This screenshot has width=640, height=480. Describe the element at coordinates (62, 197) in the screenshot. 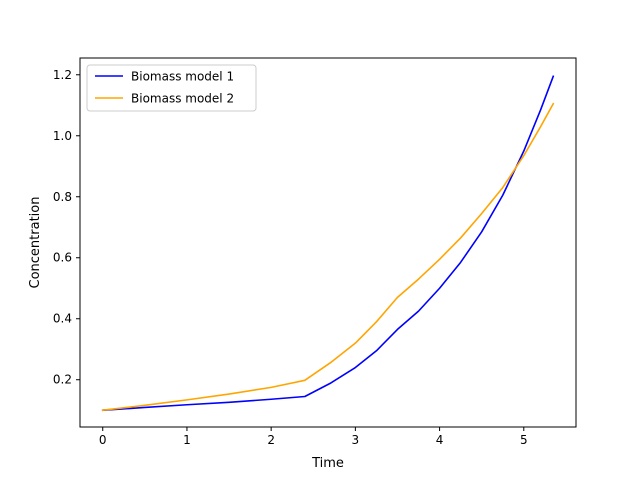

I see `y-tick-label: 0.8` at that location.